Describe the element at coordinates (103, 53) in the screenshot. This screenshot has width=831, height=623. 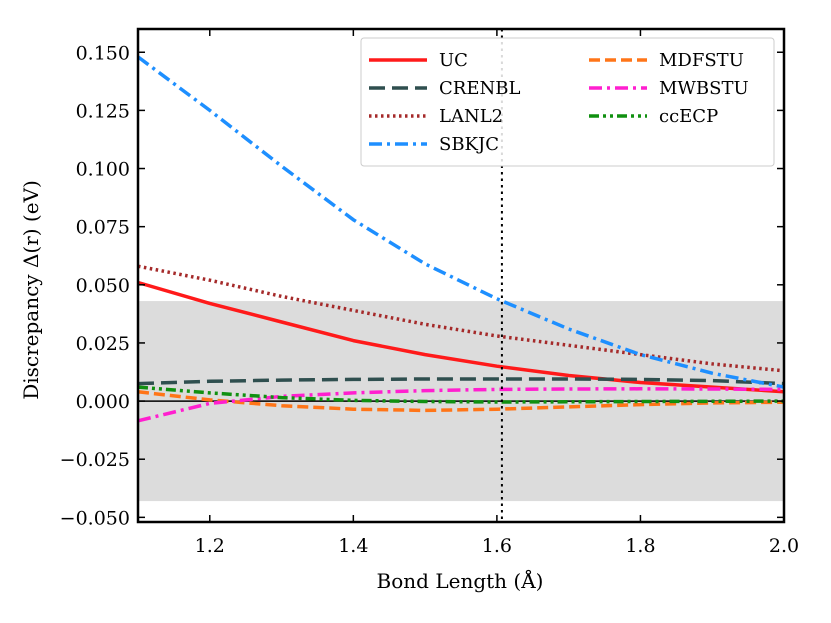
I see `y-tick-label: 0.150` at that location.